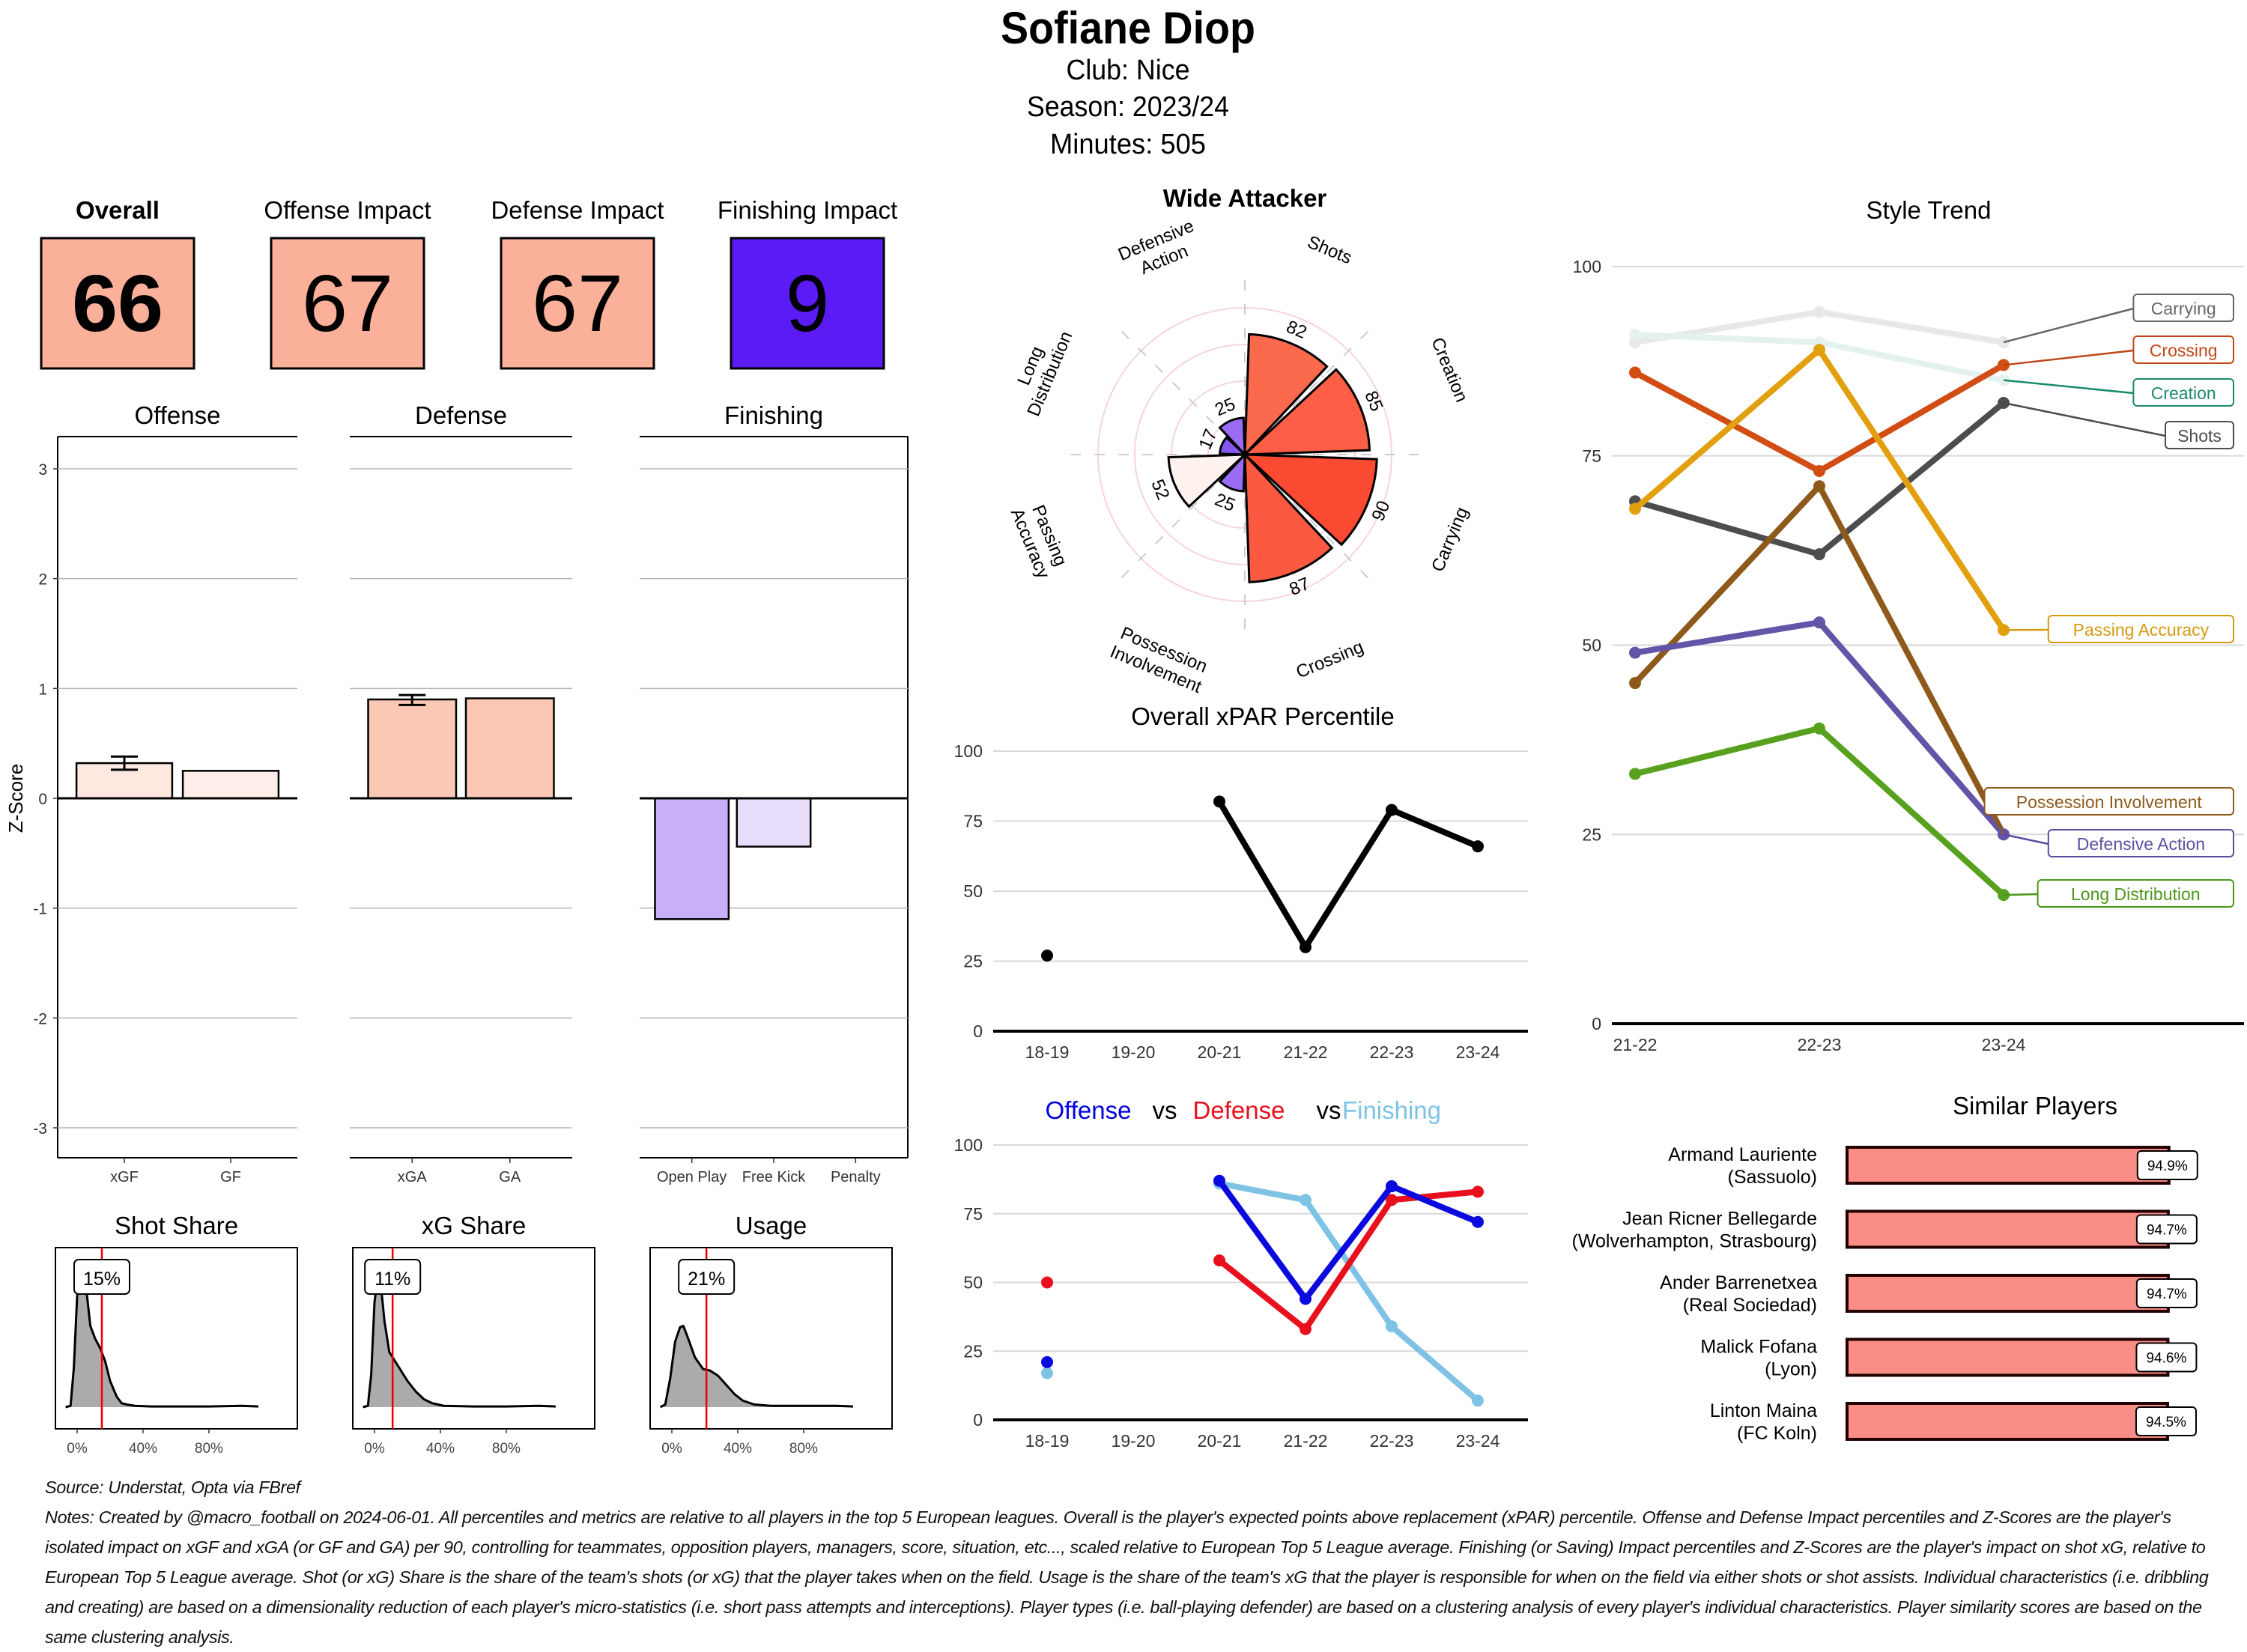 Image resolution: width=2247 pixels, height=1652 pixels. Describe the element at coordinates (42, 689) in the screenshot. I see `y-tick-label: 1` at that location.